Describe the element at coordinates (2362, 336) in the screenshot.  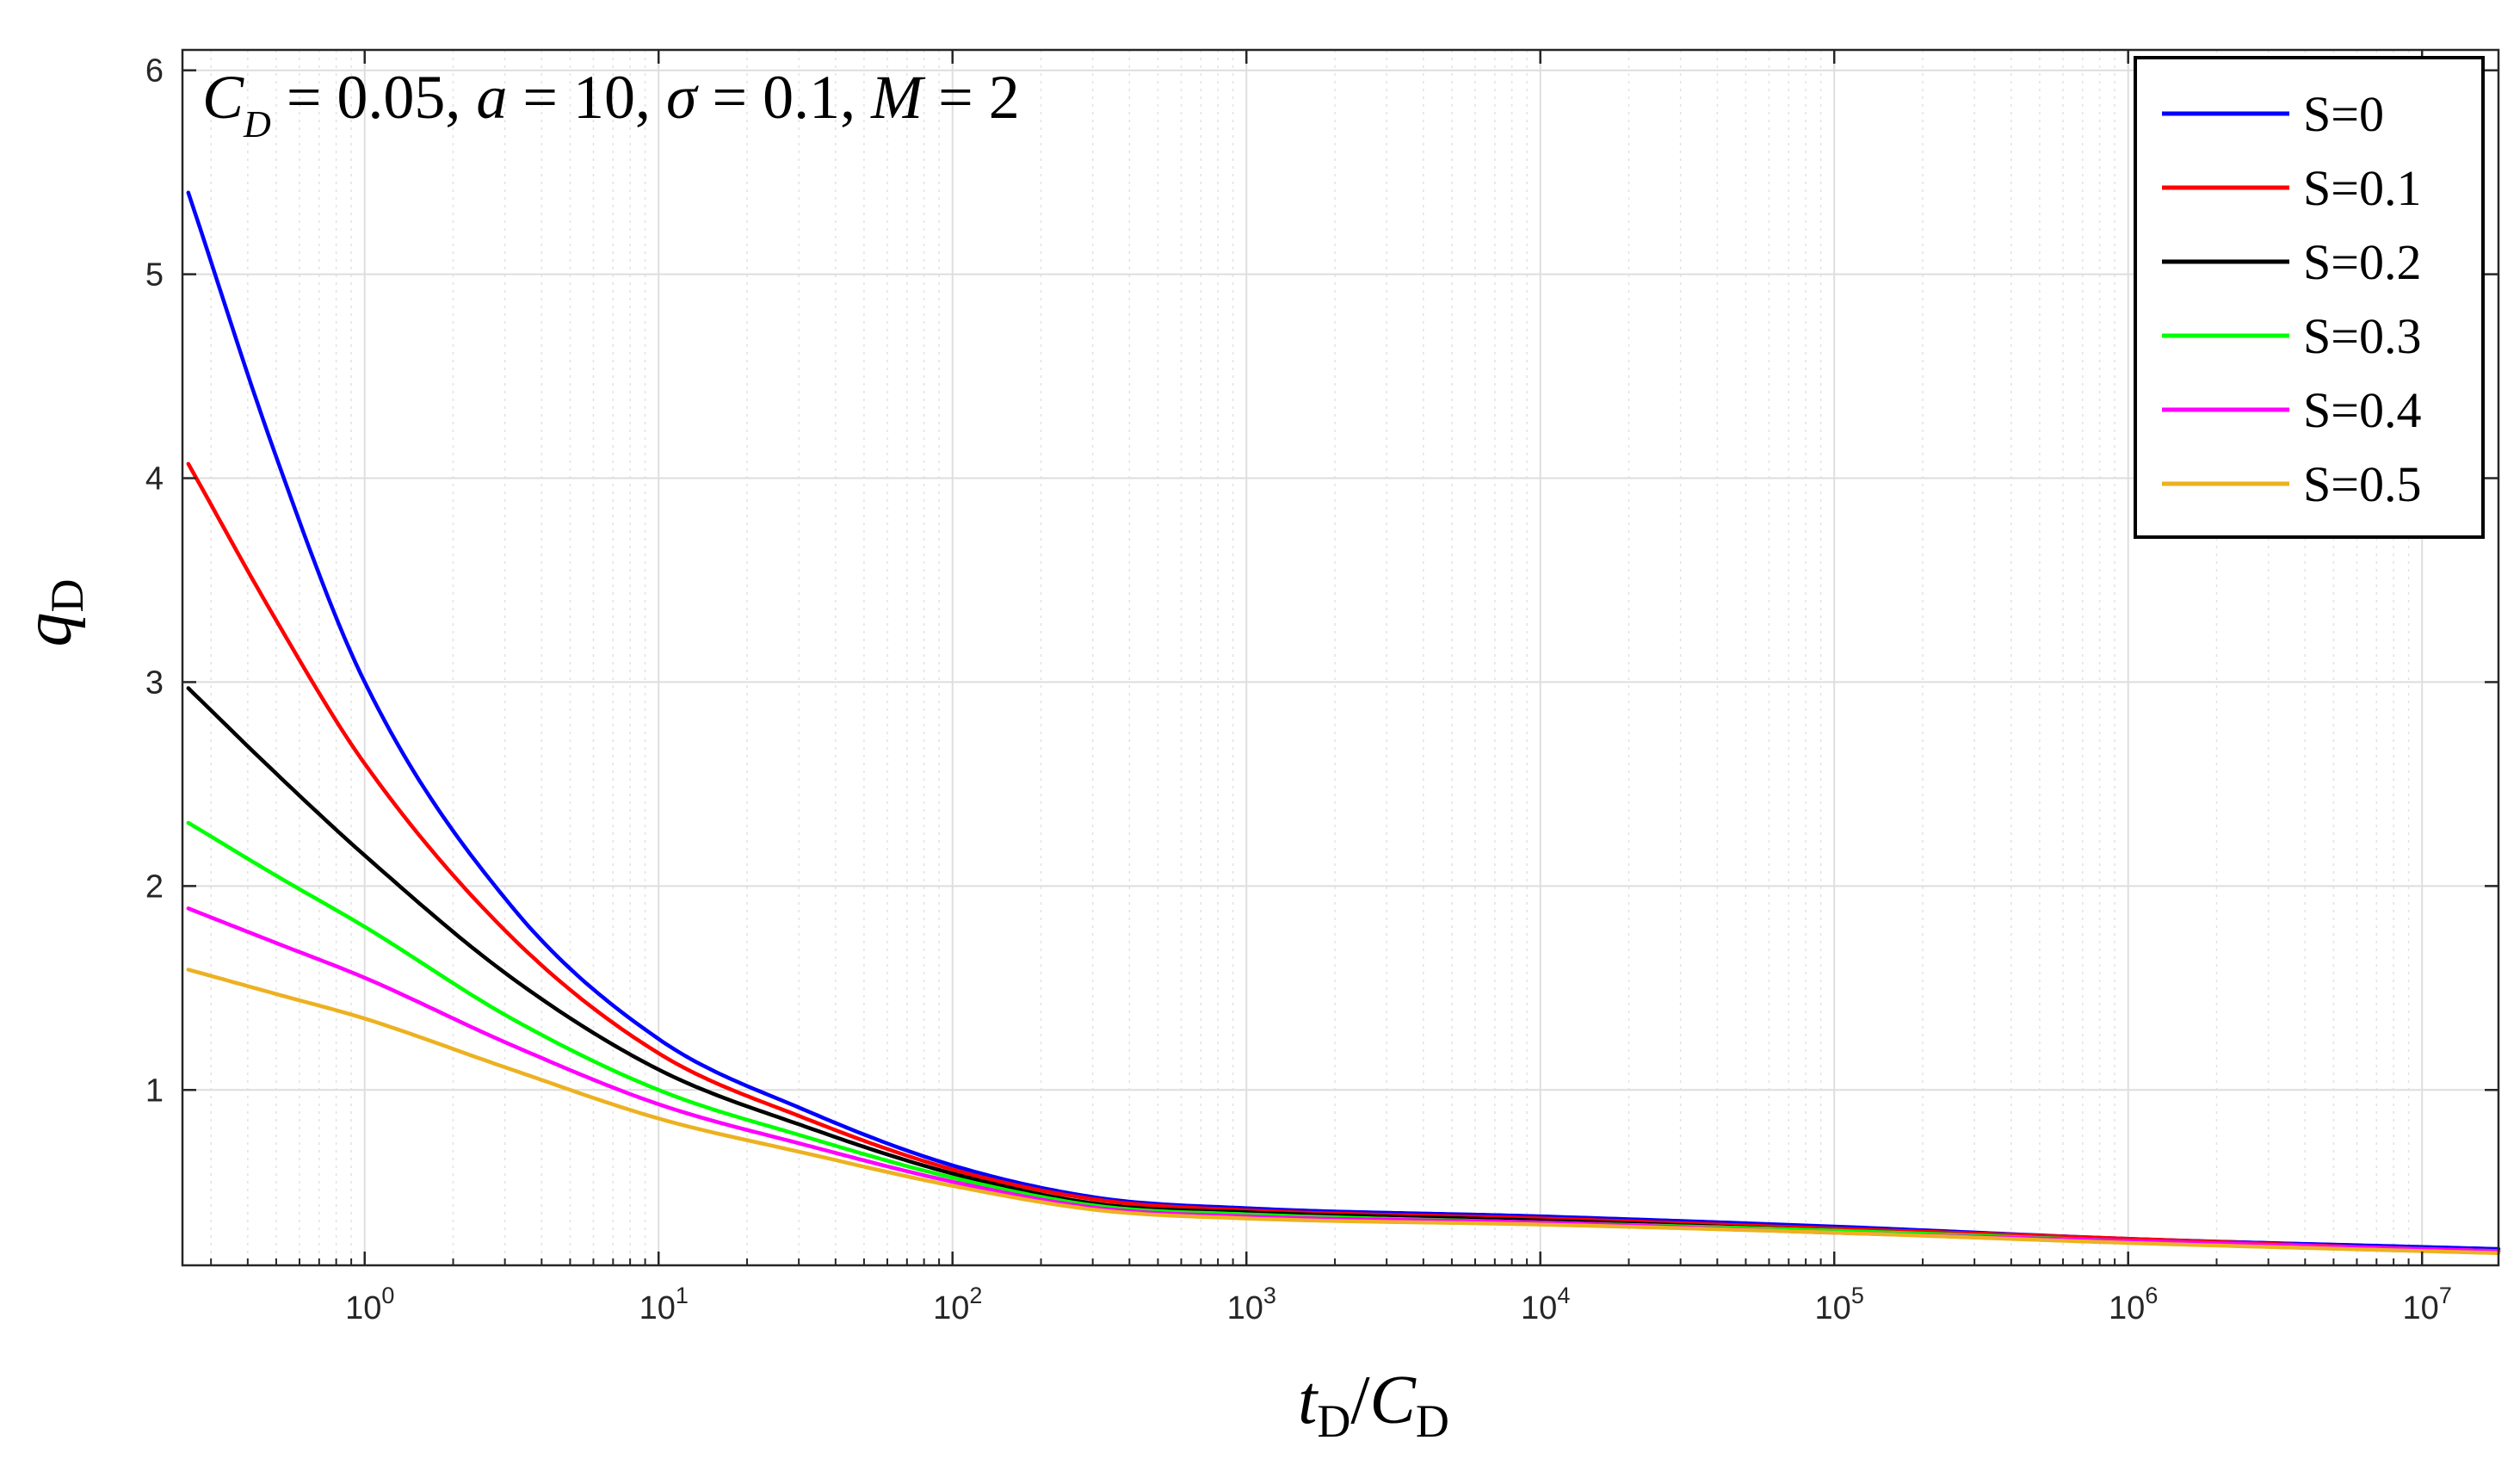
I see `legend-label-3: S=0.3` at that location.